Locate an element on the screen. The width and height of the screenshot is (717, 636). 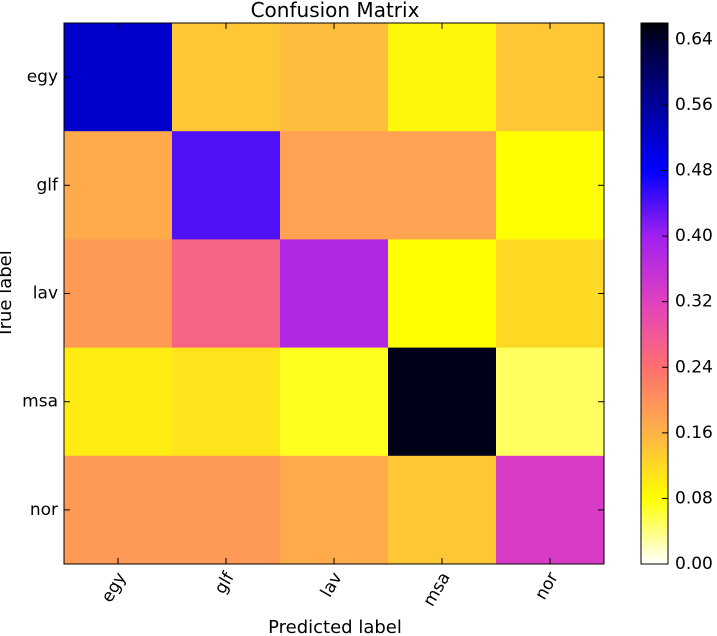
heatmap-cell-lav-msa is located at coordinates (442, 294).